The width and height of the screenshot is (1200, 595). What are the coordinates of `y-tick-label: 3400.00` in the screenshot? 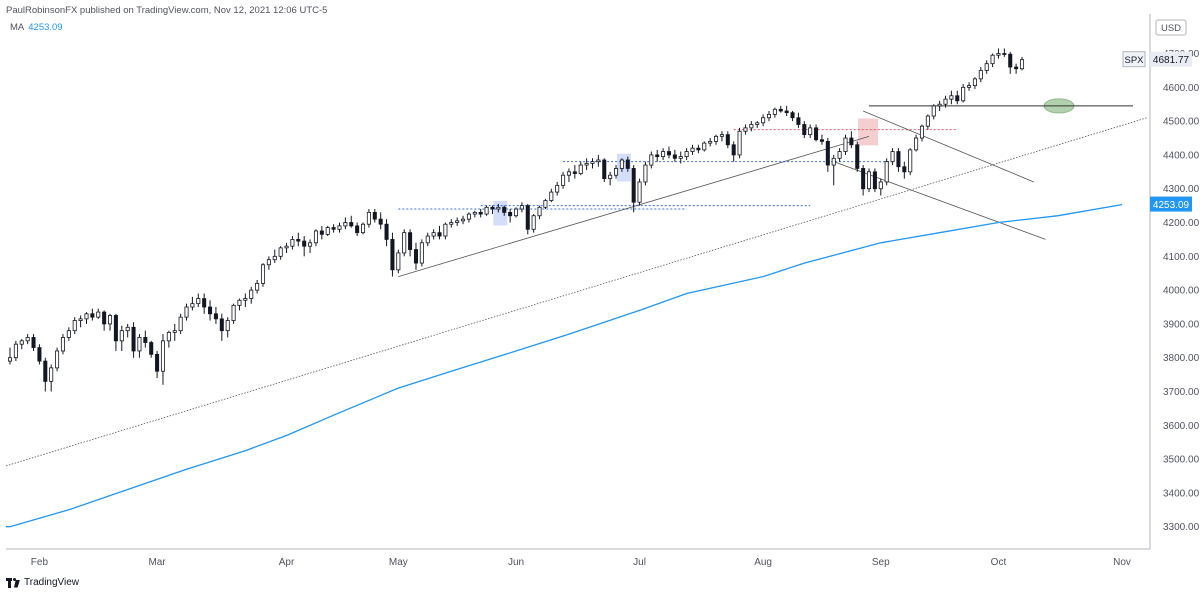 It's located at (1181, 493).